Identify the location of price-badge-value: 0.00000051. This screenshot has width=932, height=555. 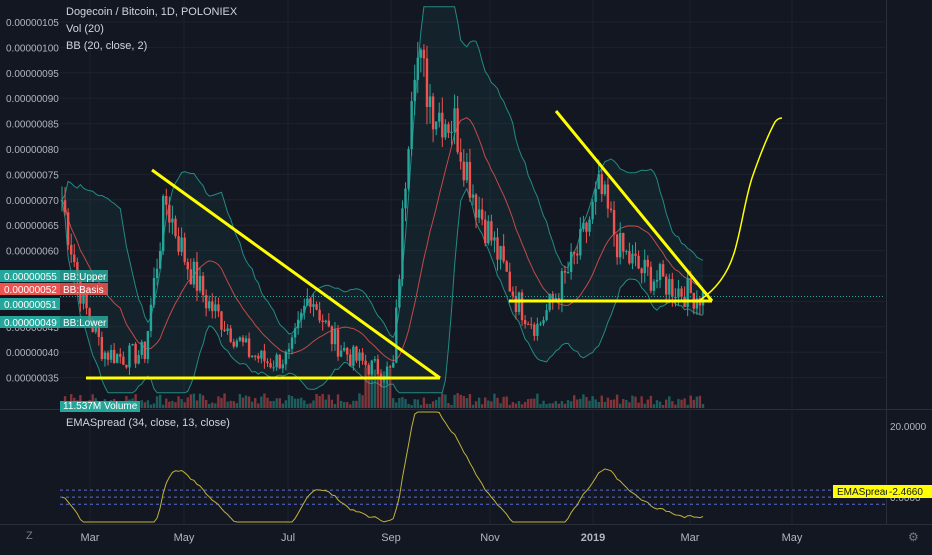
(30, 305).